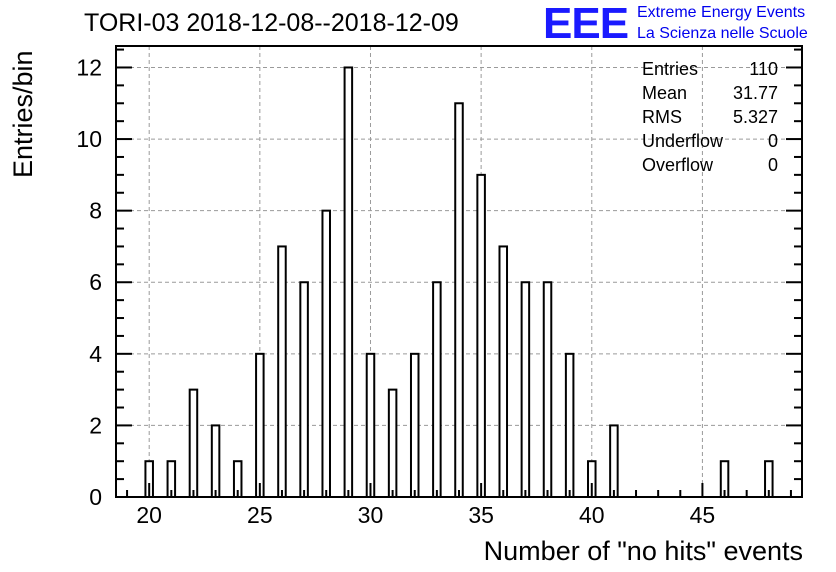  I want to click on stat-label: Underflow, so click(683, 141).